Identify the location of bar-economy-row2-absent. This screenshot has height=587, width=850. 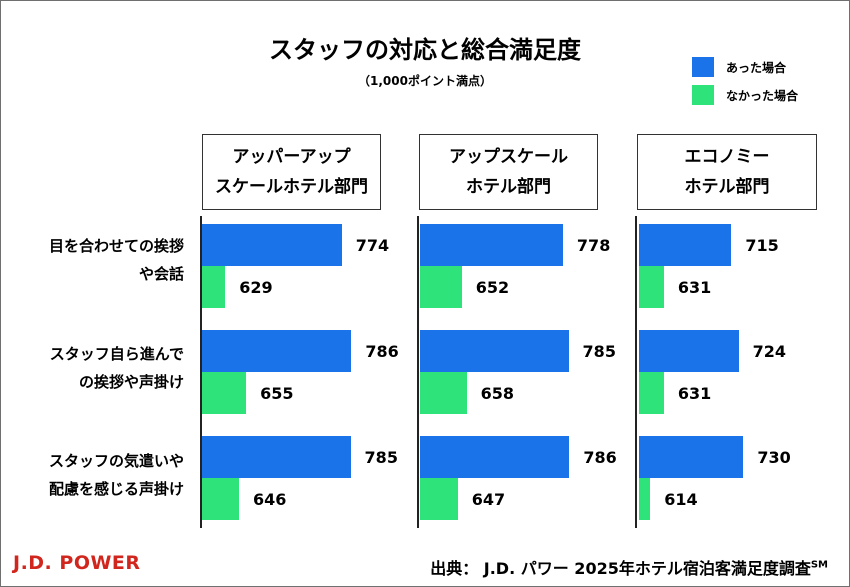
(651, 393).